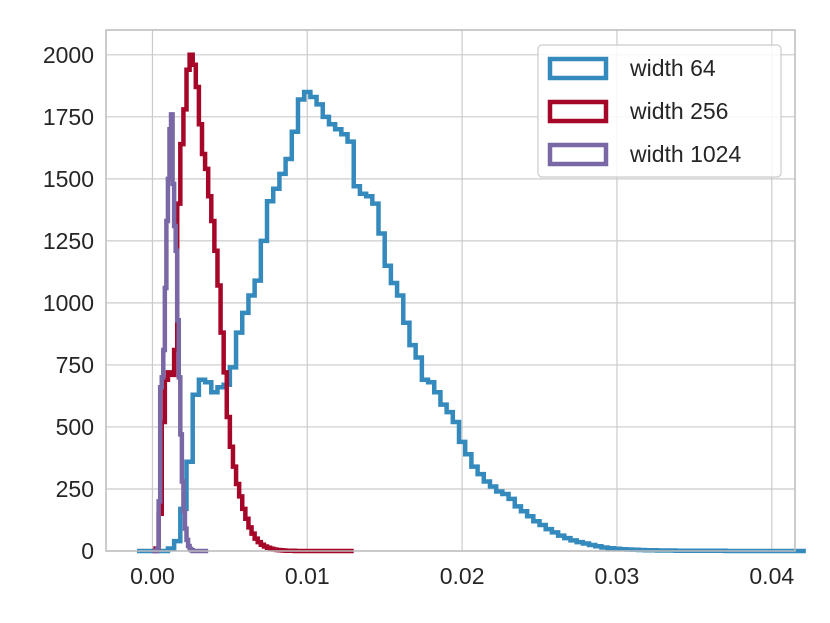 This screenshot has width=830, height=623. What do you see at coordinates (68, 117) in the screenshot?
I see `y-tick-label: 1750` at bounding box center [68, 117].